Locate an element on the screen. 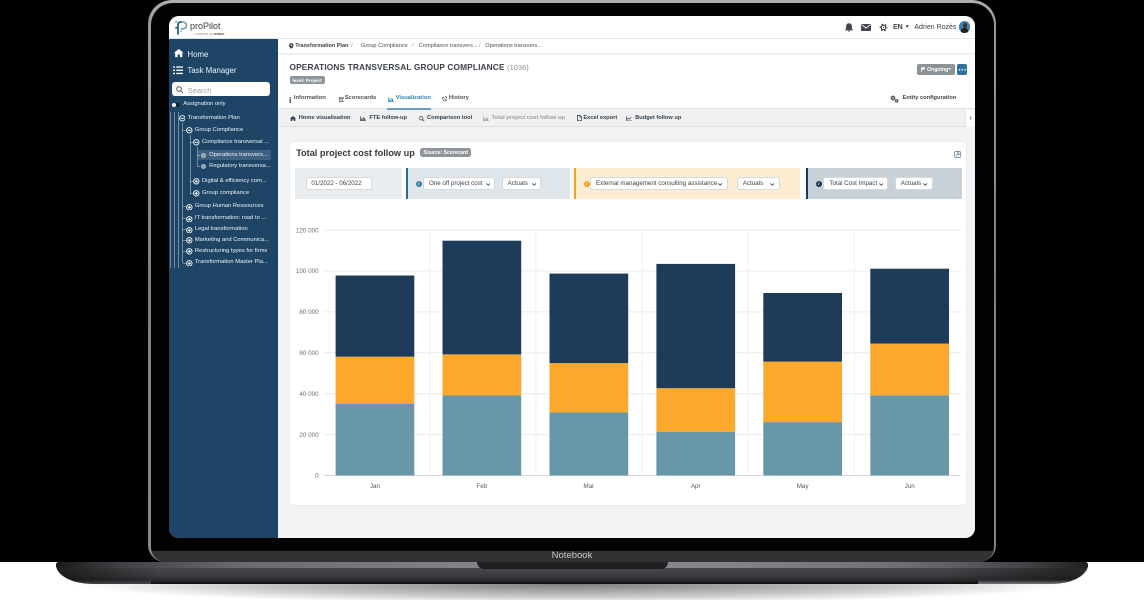  svg-text: Apr is located at coordinates (696, 486).